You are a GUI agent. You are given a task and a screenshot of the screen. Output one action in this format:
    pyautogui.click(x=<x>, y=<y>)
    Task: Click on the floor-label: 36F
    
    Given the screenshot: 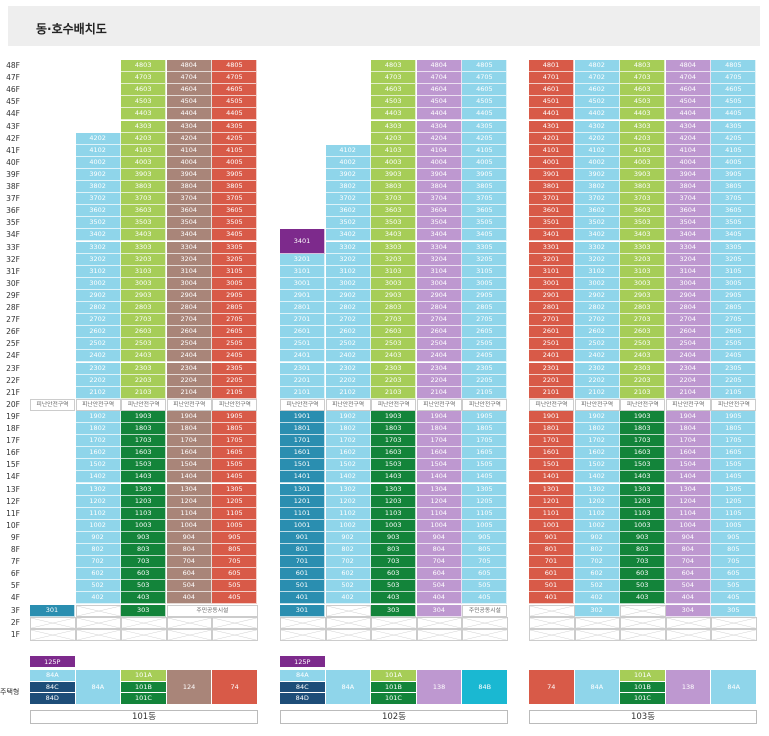 What is the action you would take?
    pyautogui.click(x=13, y=211)
    